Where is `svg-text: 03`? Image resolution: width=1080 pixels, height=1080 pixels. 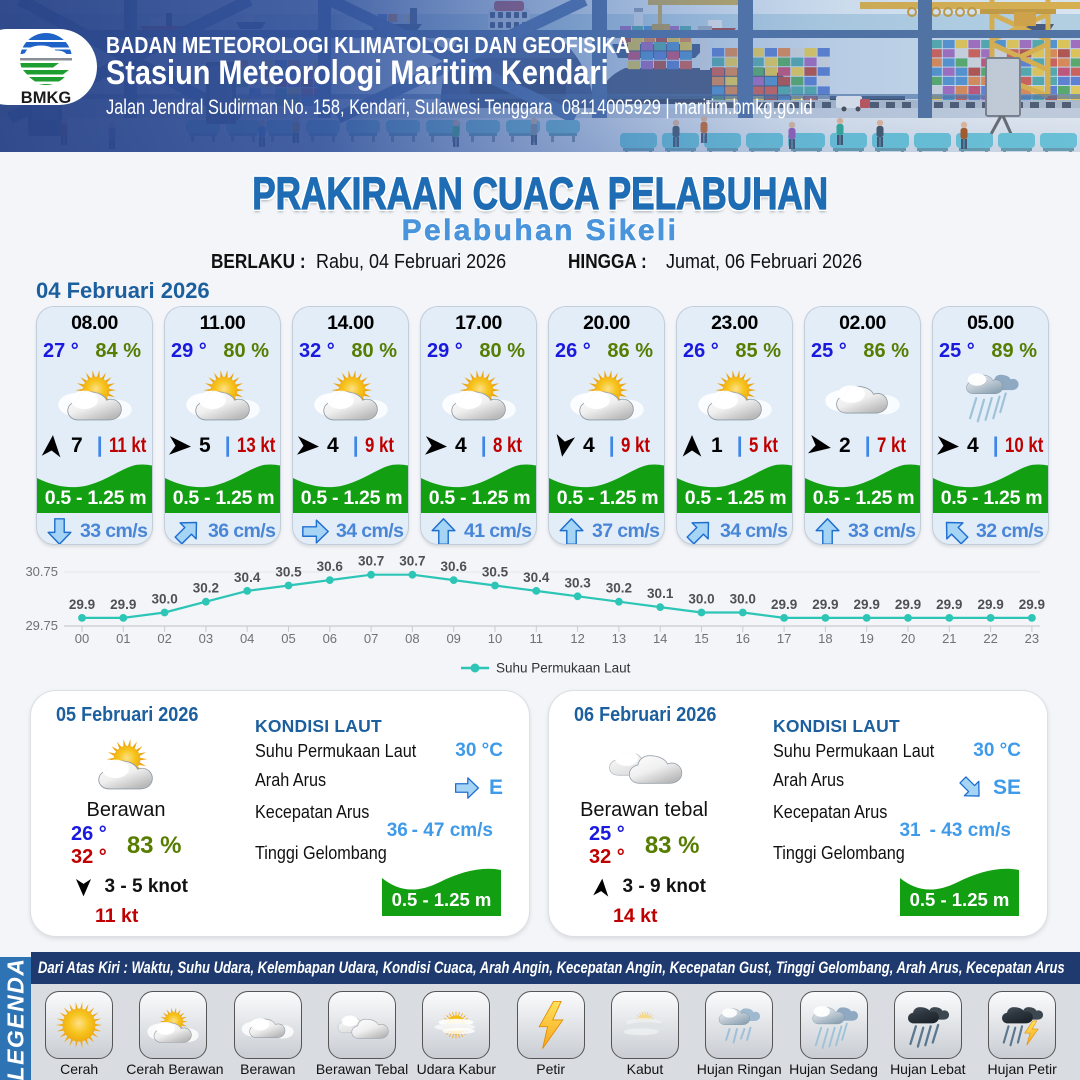 svg-text: 03 is located at coordinates (206, 638).